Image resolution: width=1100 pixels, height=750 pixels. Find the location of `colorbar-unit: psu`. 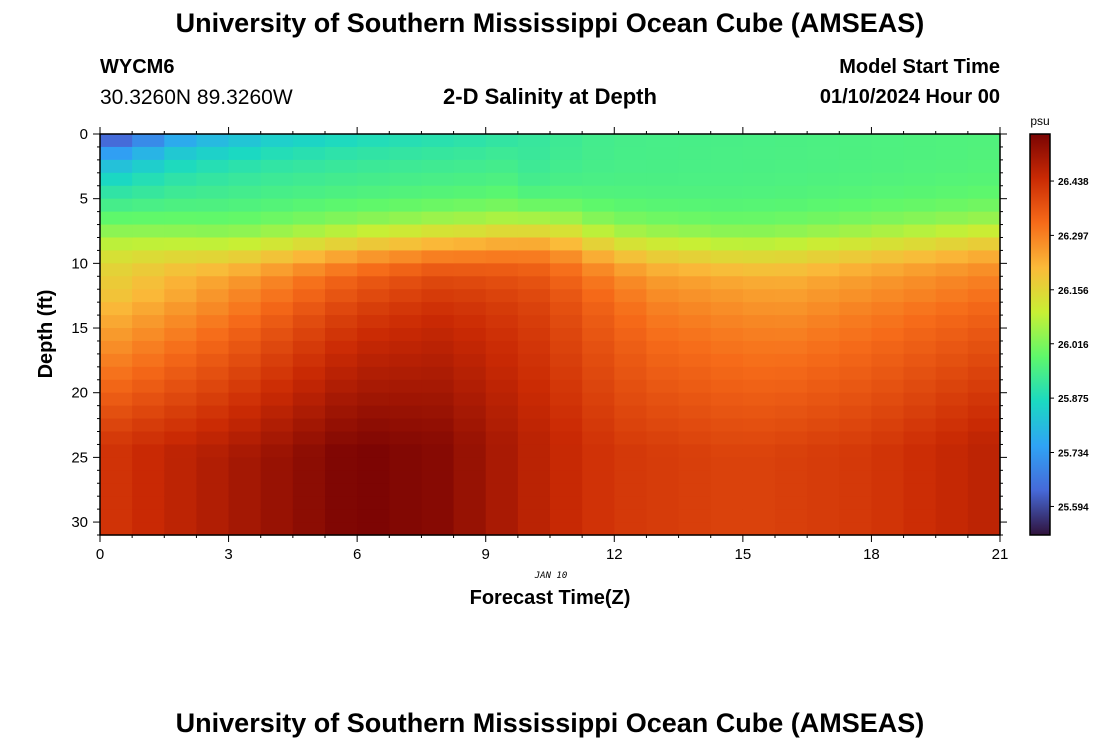

colorbar-unit: psu is located at coordinates (1039, 121).